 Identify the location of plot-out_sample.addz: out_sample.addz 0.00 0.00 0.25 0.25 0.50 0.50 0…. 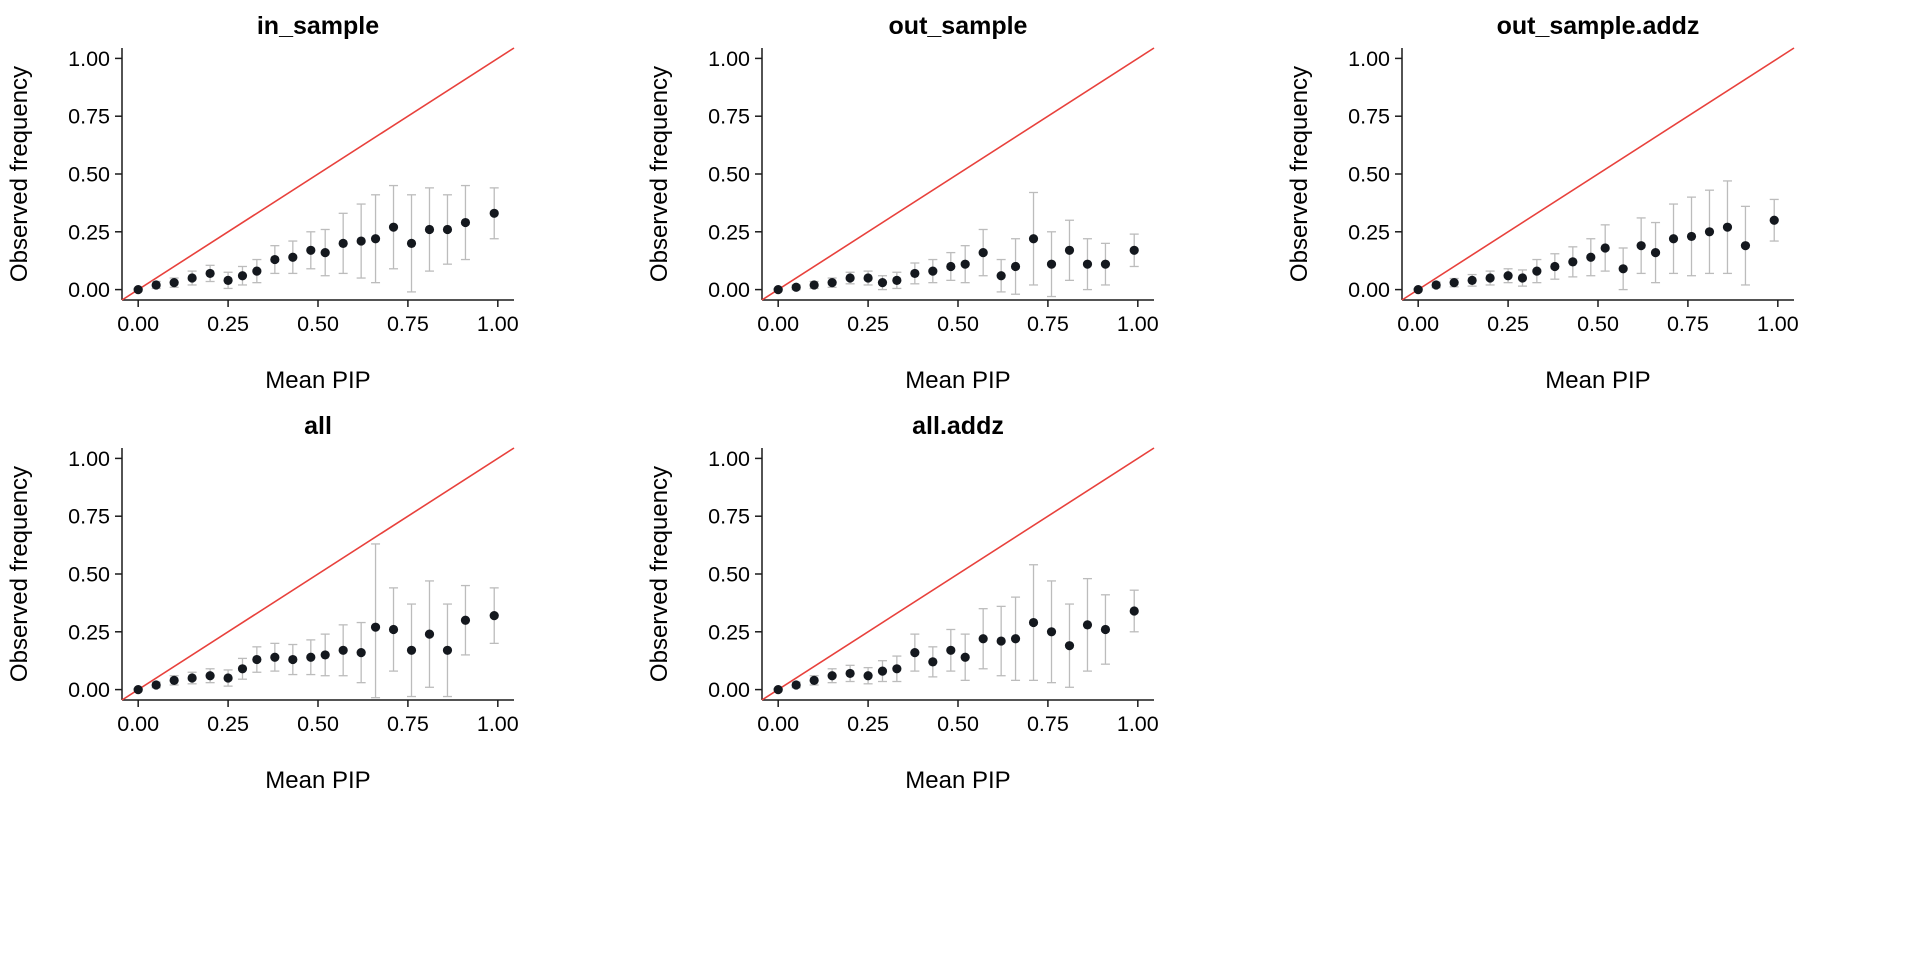
(1542, 203).